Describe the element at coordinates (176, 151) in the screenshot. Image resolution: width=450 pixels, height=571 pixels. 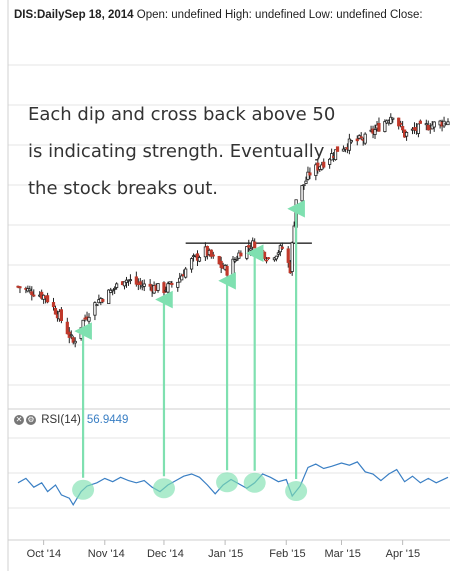
I see `annotation-line-2: is indicating strength. Eventually` at that location.